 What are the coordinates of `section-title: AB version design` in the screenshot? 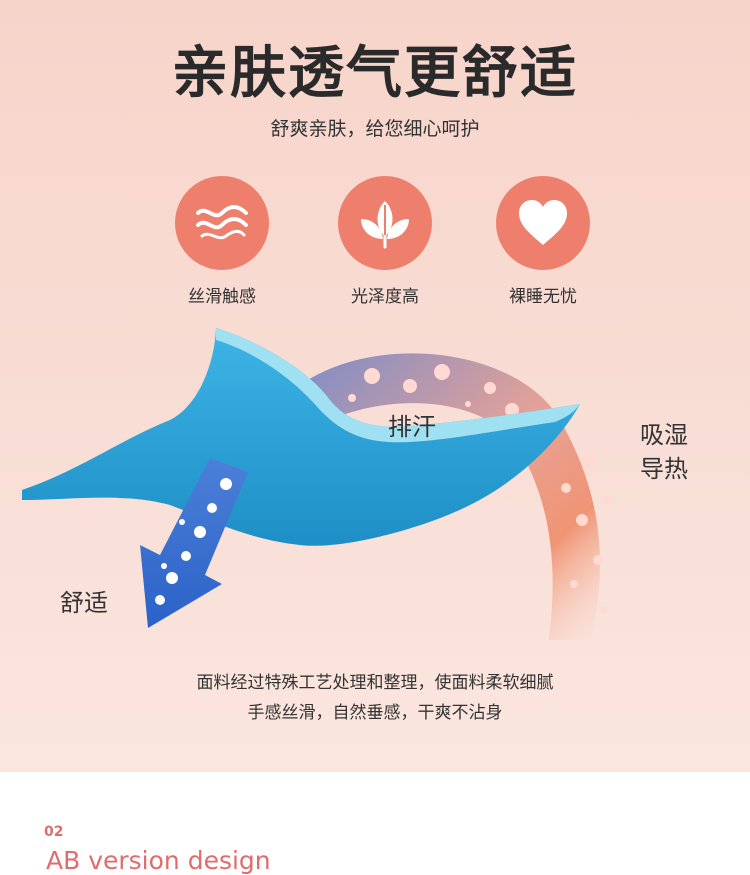 It's located at (158, 860).